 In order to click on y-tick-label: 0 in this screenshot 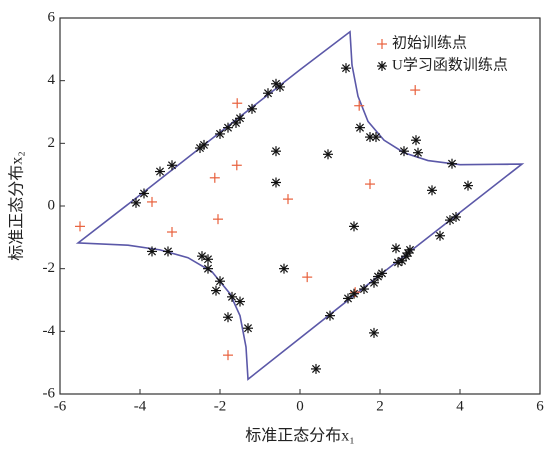, I will do `click(52, 205)`.